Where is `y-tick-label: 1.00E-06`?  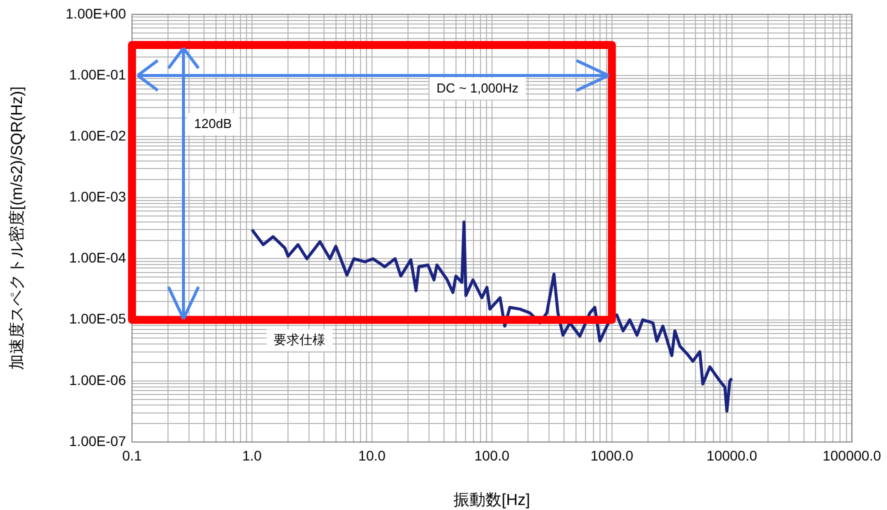
y-tick-label: 1.00E-06 is located at coordinates (97, 380).